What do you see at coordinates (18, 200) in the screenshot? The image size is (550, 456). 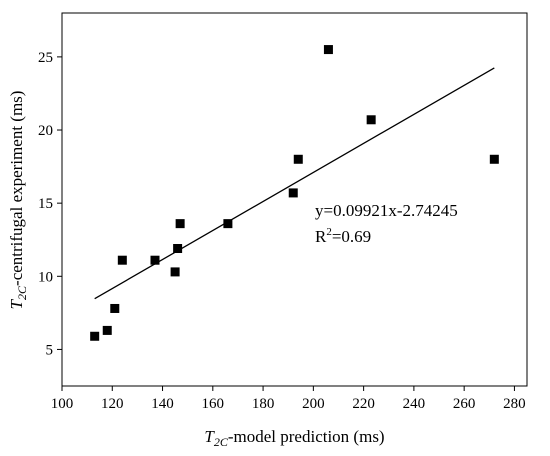 I see `y-axis-title: T2C-centrifugal experiment (ms)` at bounding box center [18, 200].